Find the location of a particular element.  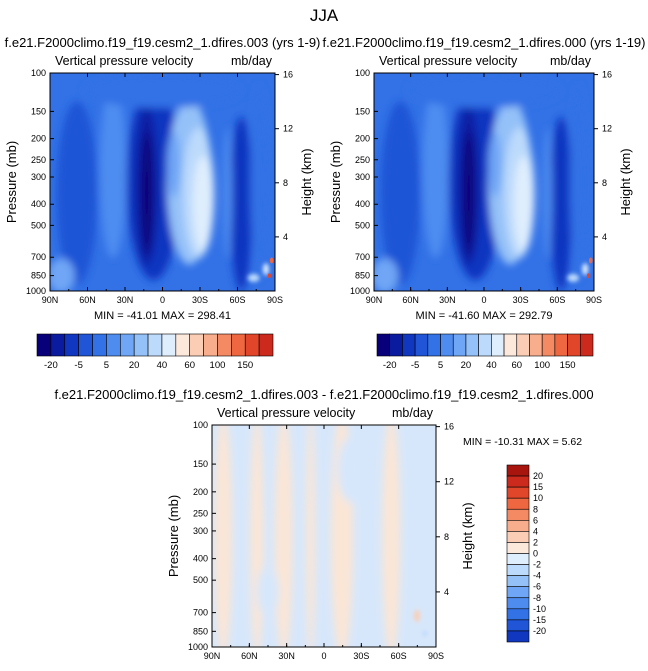

y-tick-label: 700 is located at coordinates (38, 257).